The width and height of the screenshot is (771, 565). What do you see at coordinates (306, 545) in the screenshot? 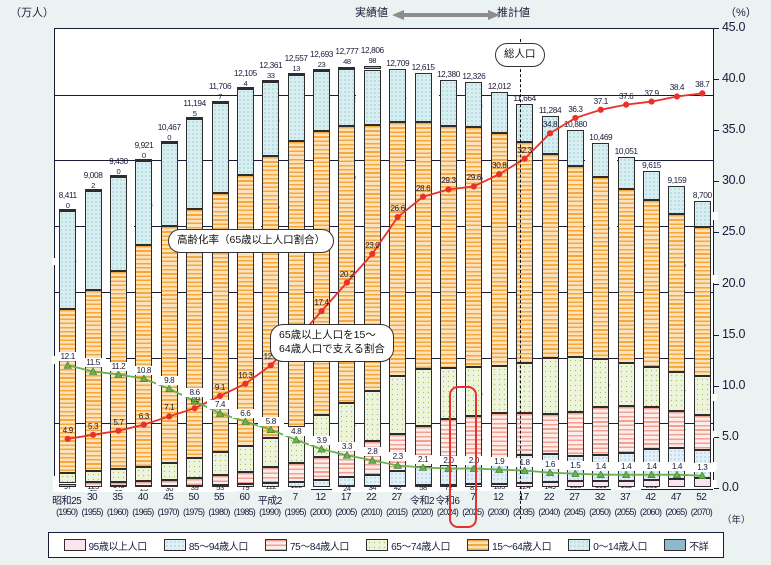
I see `legend-item-a75_84: 75～84歳人口` at bounding box center [306, 545].